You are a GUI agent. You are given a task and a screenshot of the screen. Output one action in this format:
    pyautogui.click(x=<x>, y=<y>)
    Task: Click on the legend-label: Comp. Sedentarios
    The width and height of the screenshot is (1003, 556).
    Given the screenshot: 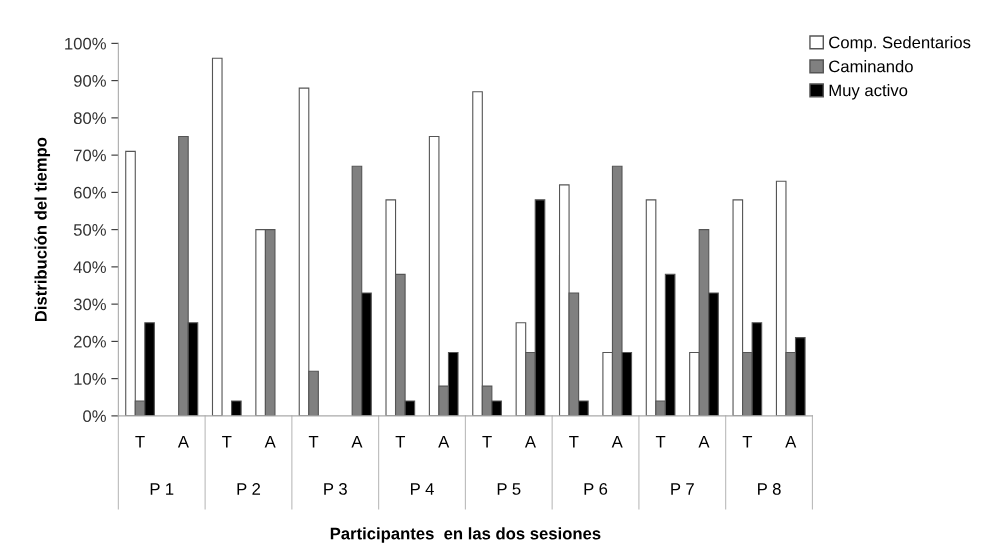 What is the action you would take?
    pyautogui.click(x=900, y=44)
    